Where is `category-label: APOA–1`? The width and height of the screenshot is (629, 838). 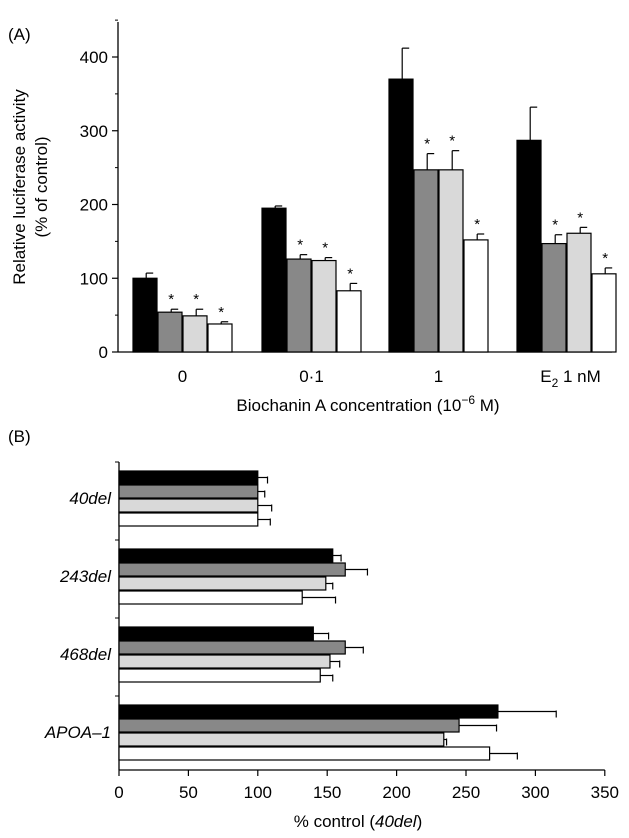 category-label: APOA–1 is located at coordinates (77, 732).